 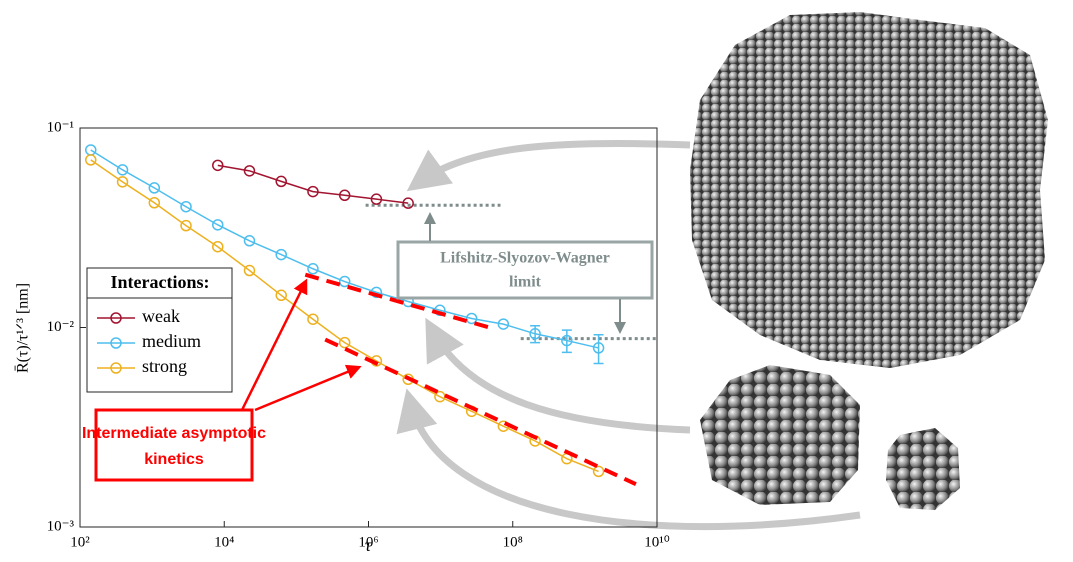 I want to click on legend-label: weak, so click(x=161, y=316).